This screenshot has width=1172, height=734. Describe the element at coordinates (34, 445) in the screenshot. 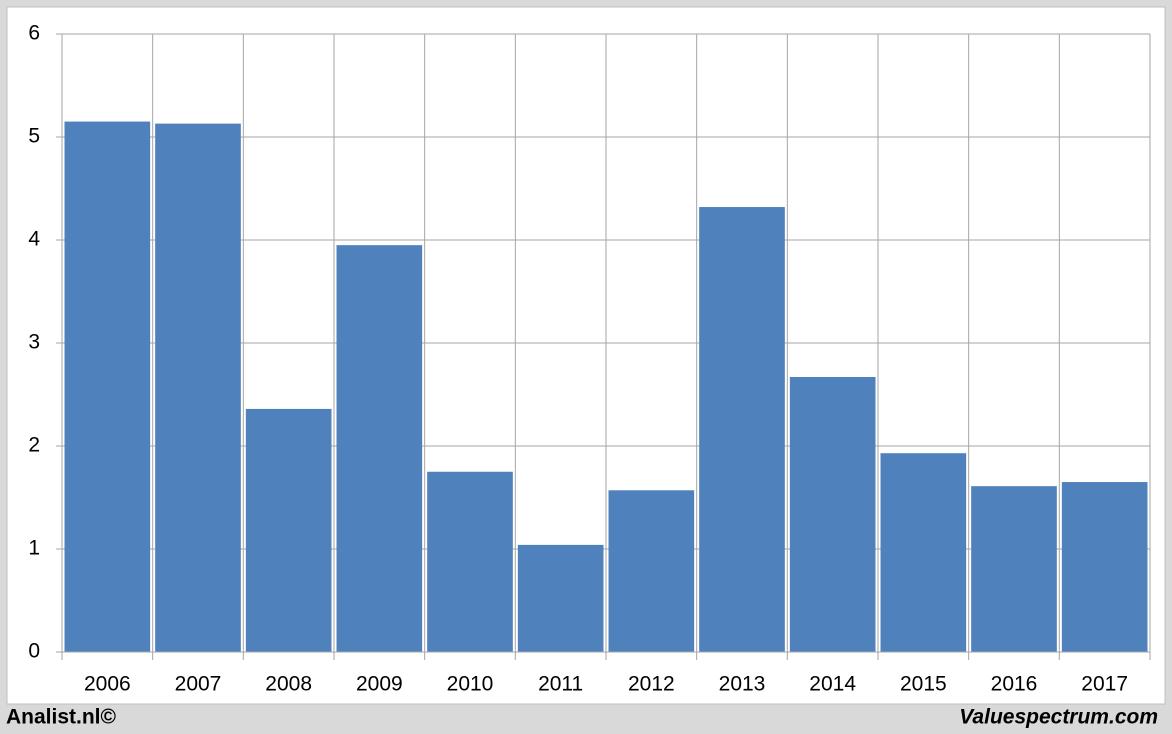

I see `y-tick-label: 2` at that location.